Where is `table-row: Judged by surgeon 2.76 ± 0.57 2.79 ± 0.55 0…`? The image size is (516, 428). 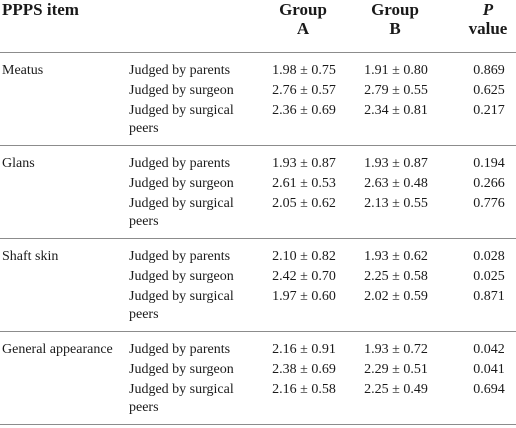
table-row: Judged by surgeon 2.76 ± 0.57 2.79 ± 0.55 0… is located at coordinates (258, 91).